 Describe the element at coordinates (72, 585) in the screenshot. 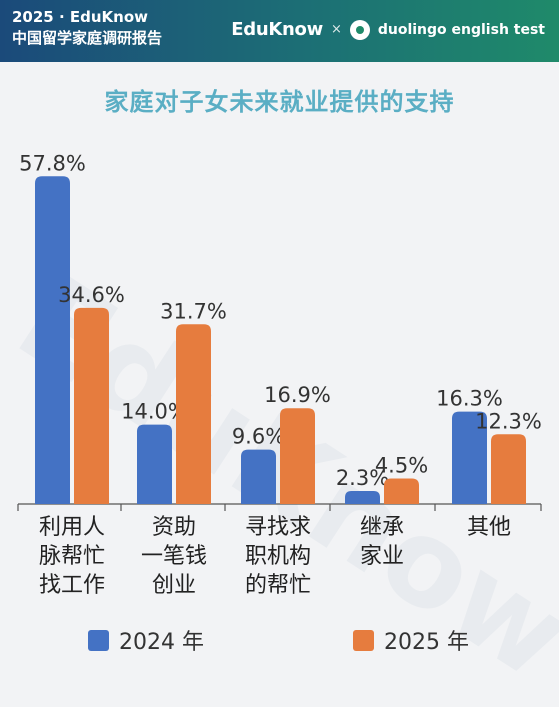

I see `category-label-0: 找工作` at that location.